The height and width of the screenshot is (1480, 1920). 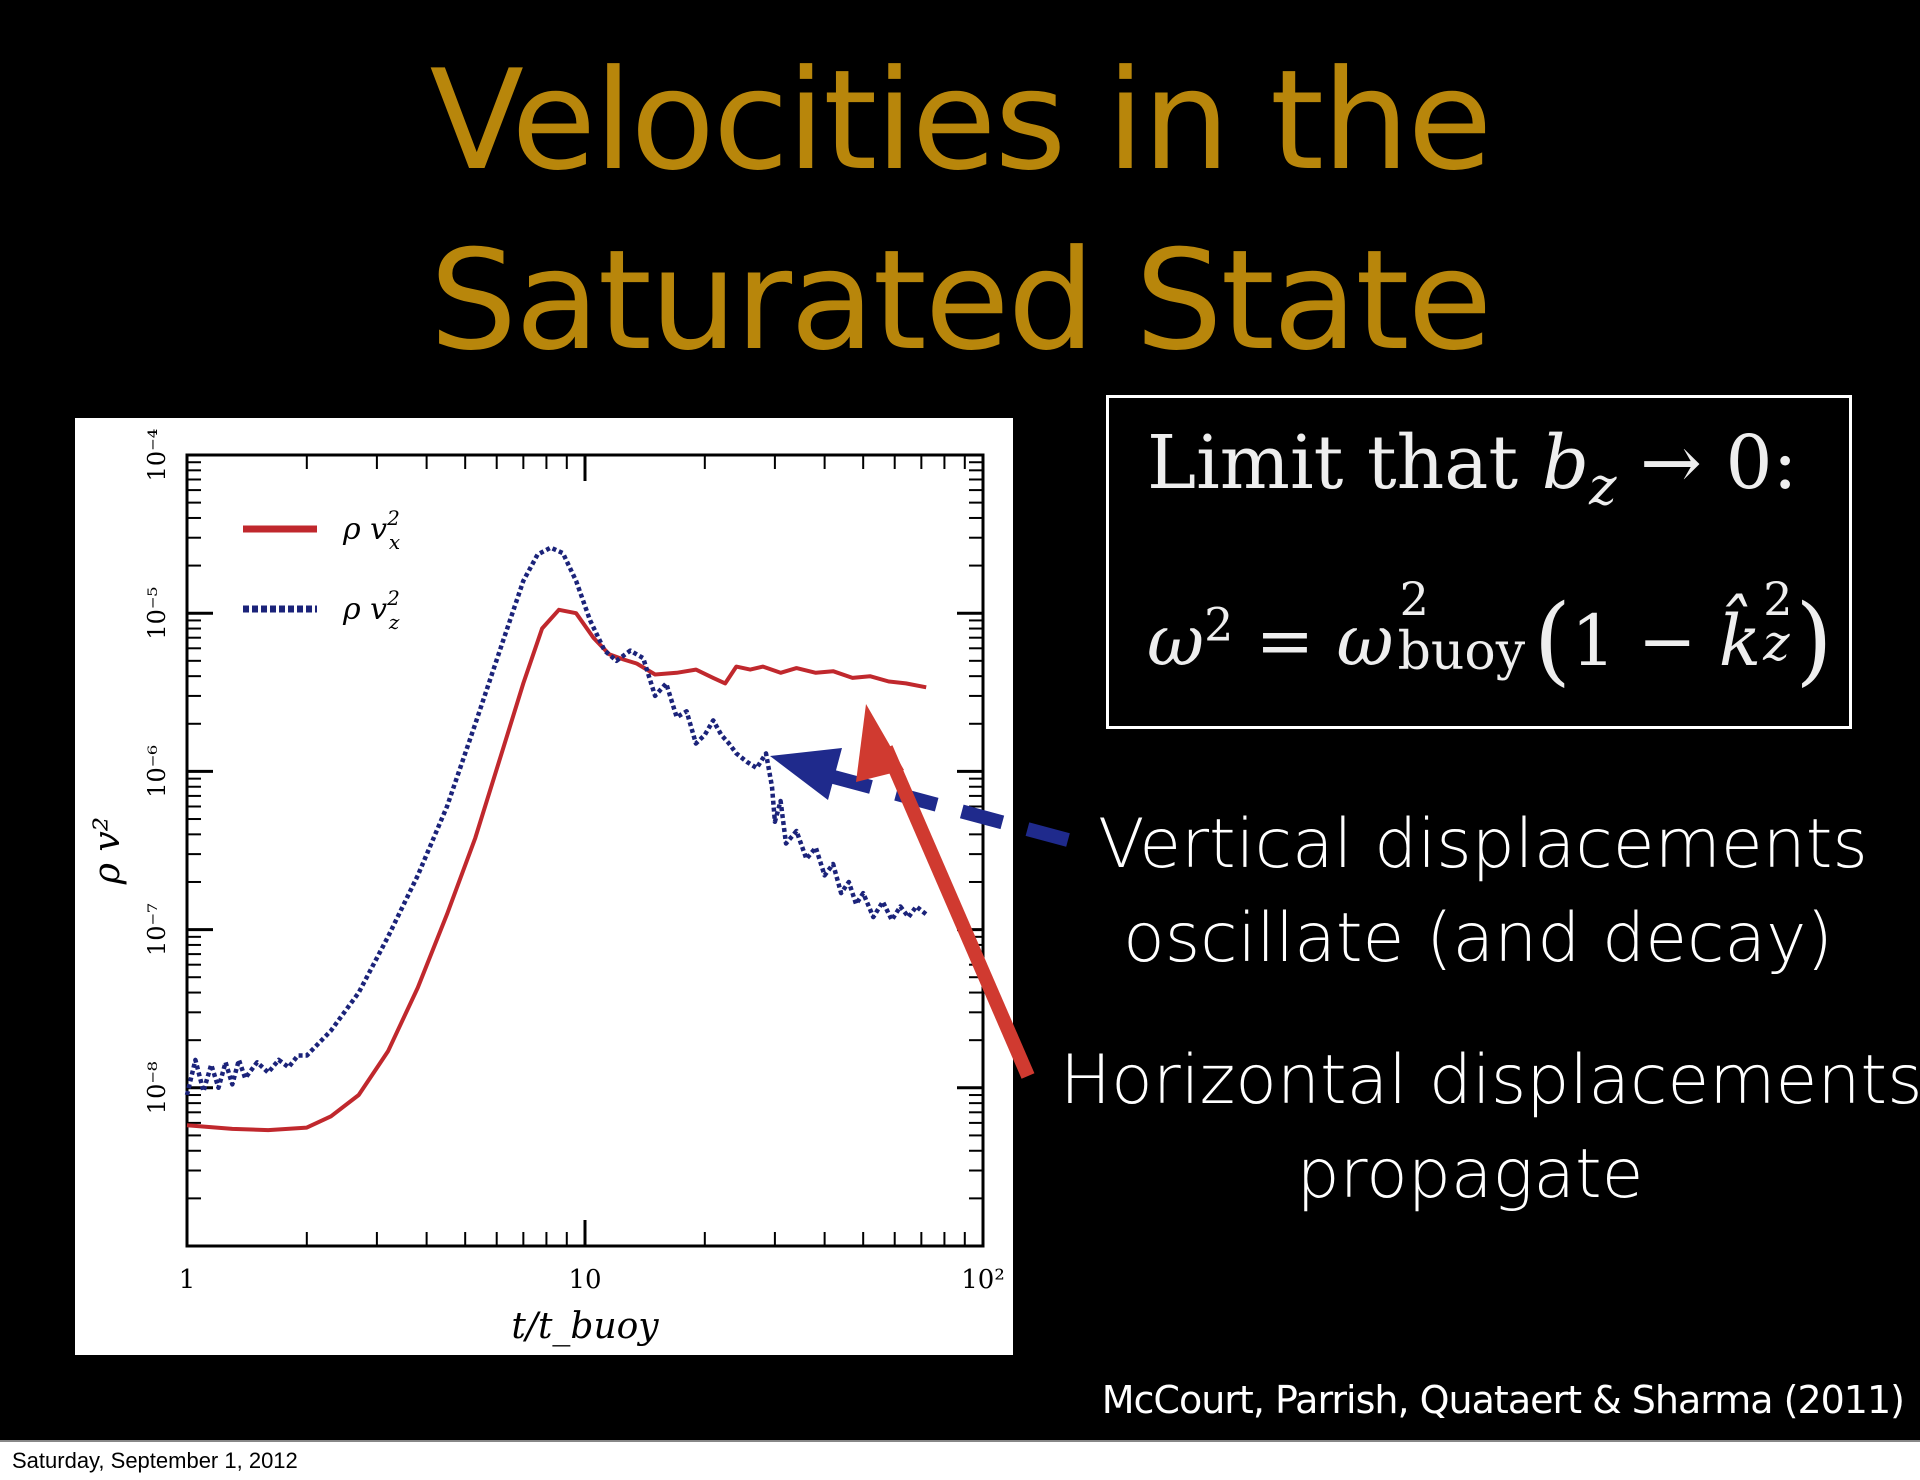 What do you see at coordinates (187, 1280) in the screenshot?
I see `x-tick-label: 1` at bounding box center [187, 1280].